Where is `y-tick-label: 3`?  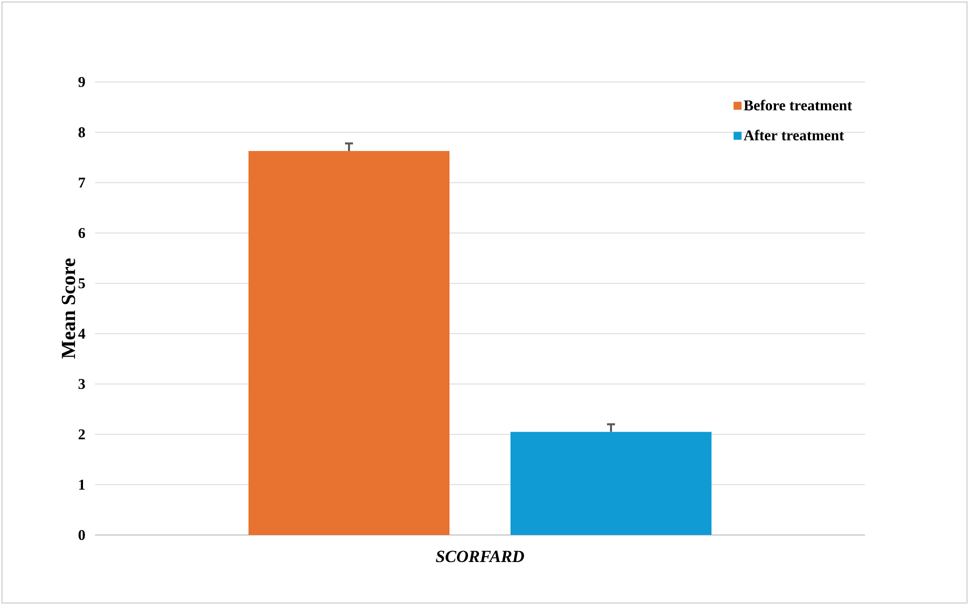 y-tick-label: 3 is located at coordinates (81, 384).